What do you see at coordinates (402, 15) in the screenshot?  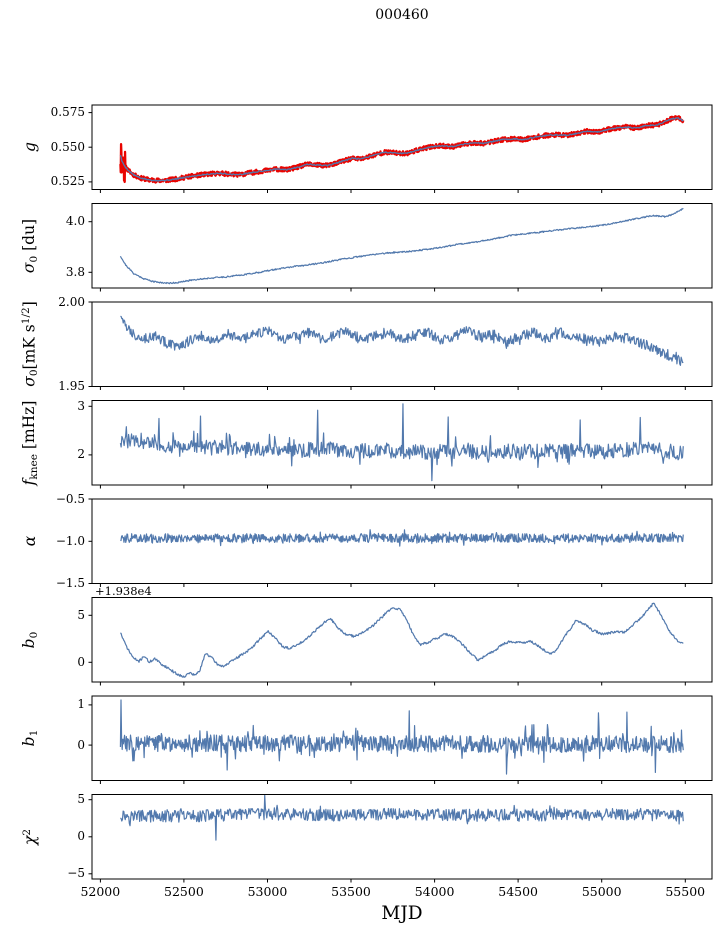 I see `figure-title: 000460` at bounding box center [402, 15].